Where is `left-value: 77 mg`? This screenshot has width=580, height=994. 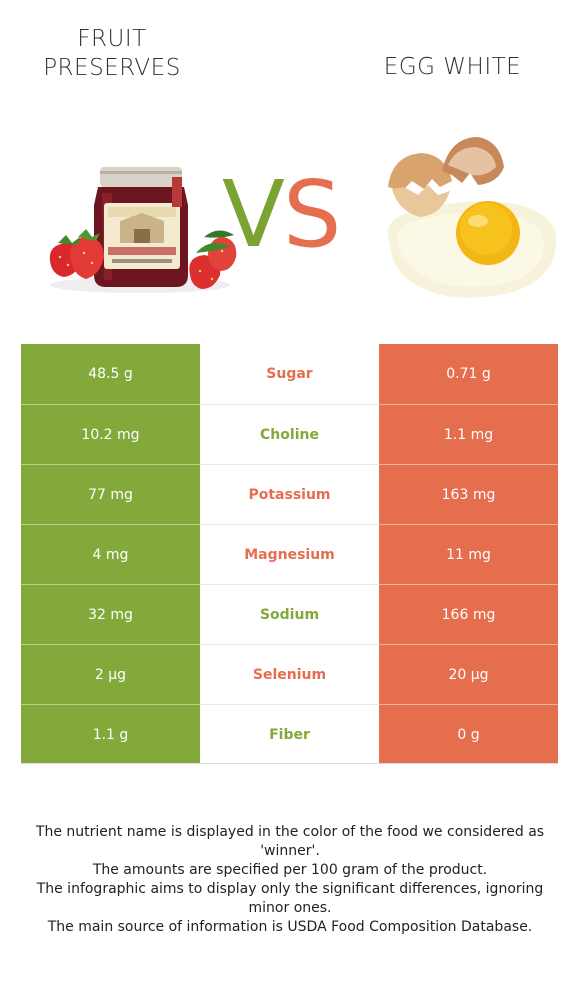 left-value: 77 mg is located at coordinates (110, 494).